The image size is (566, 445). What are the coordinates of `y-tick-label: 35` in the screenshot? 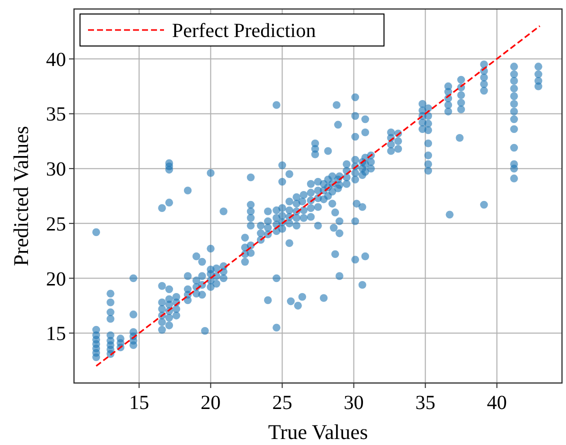 It's located at (56, 115).